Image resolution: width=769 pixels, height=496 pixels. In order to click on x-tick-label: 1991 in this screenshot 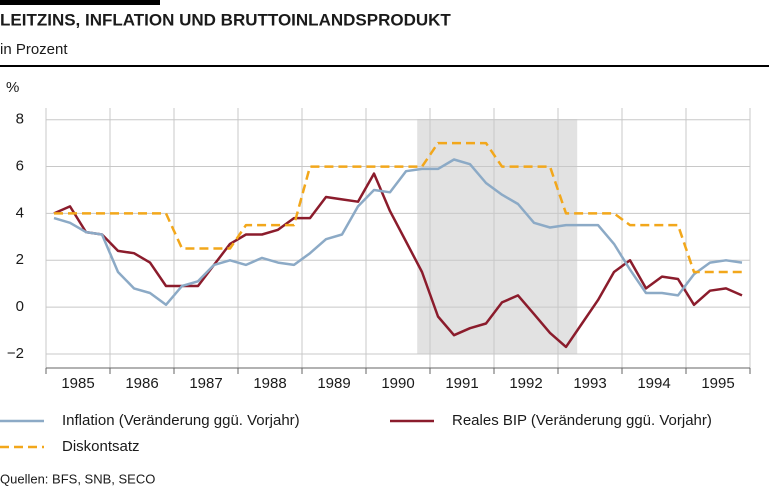, I will do `click(461, 383)`.